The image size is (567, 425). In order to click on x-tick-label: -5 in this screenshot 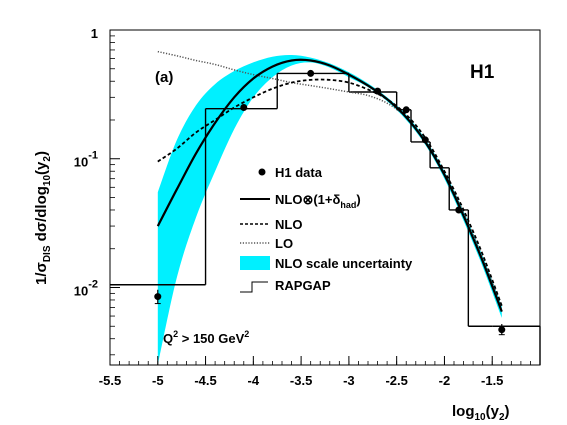, I will do `click(158, 380)`.